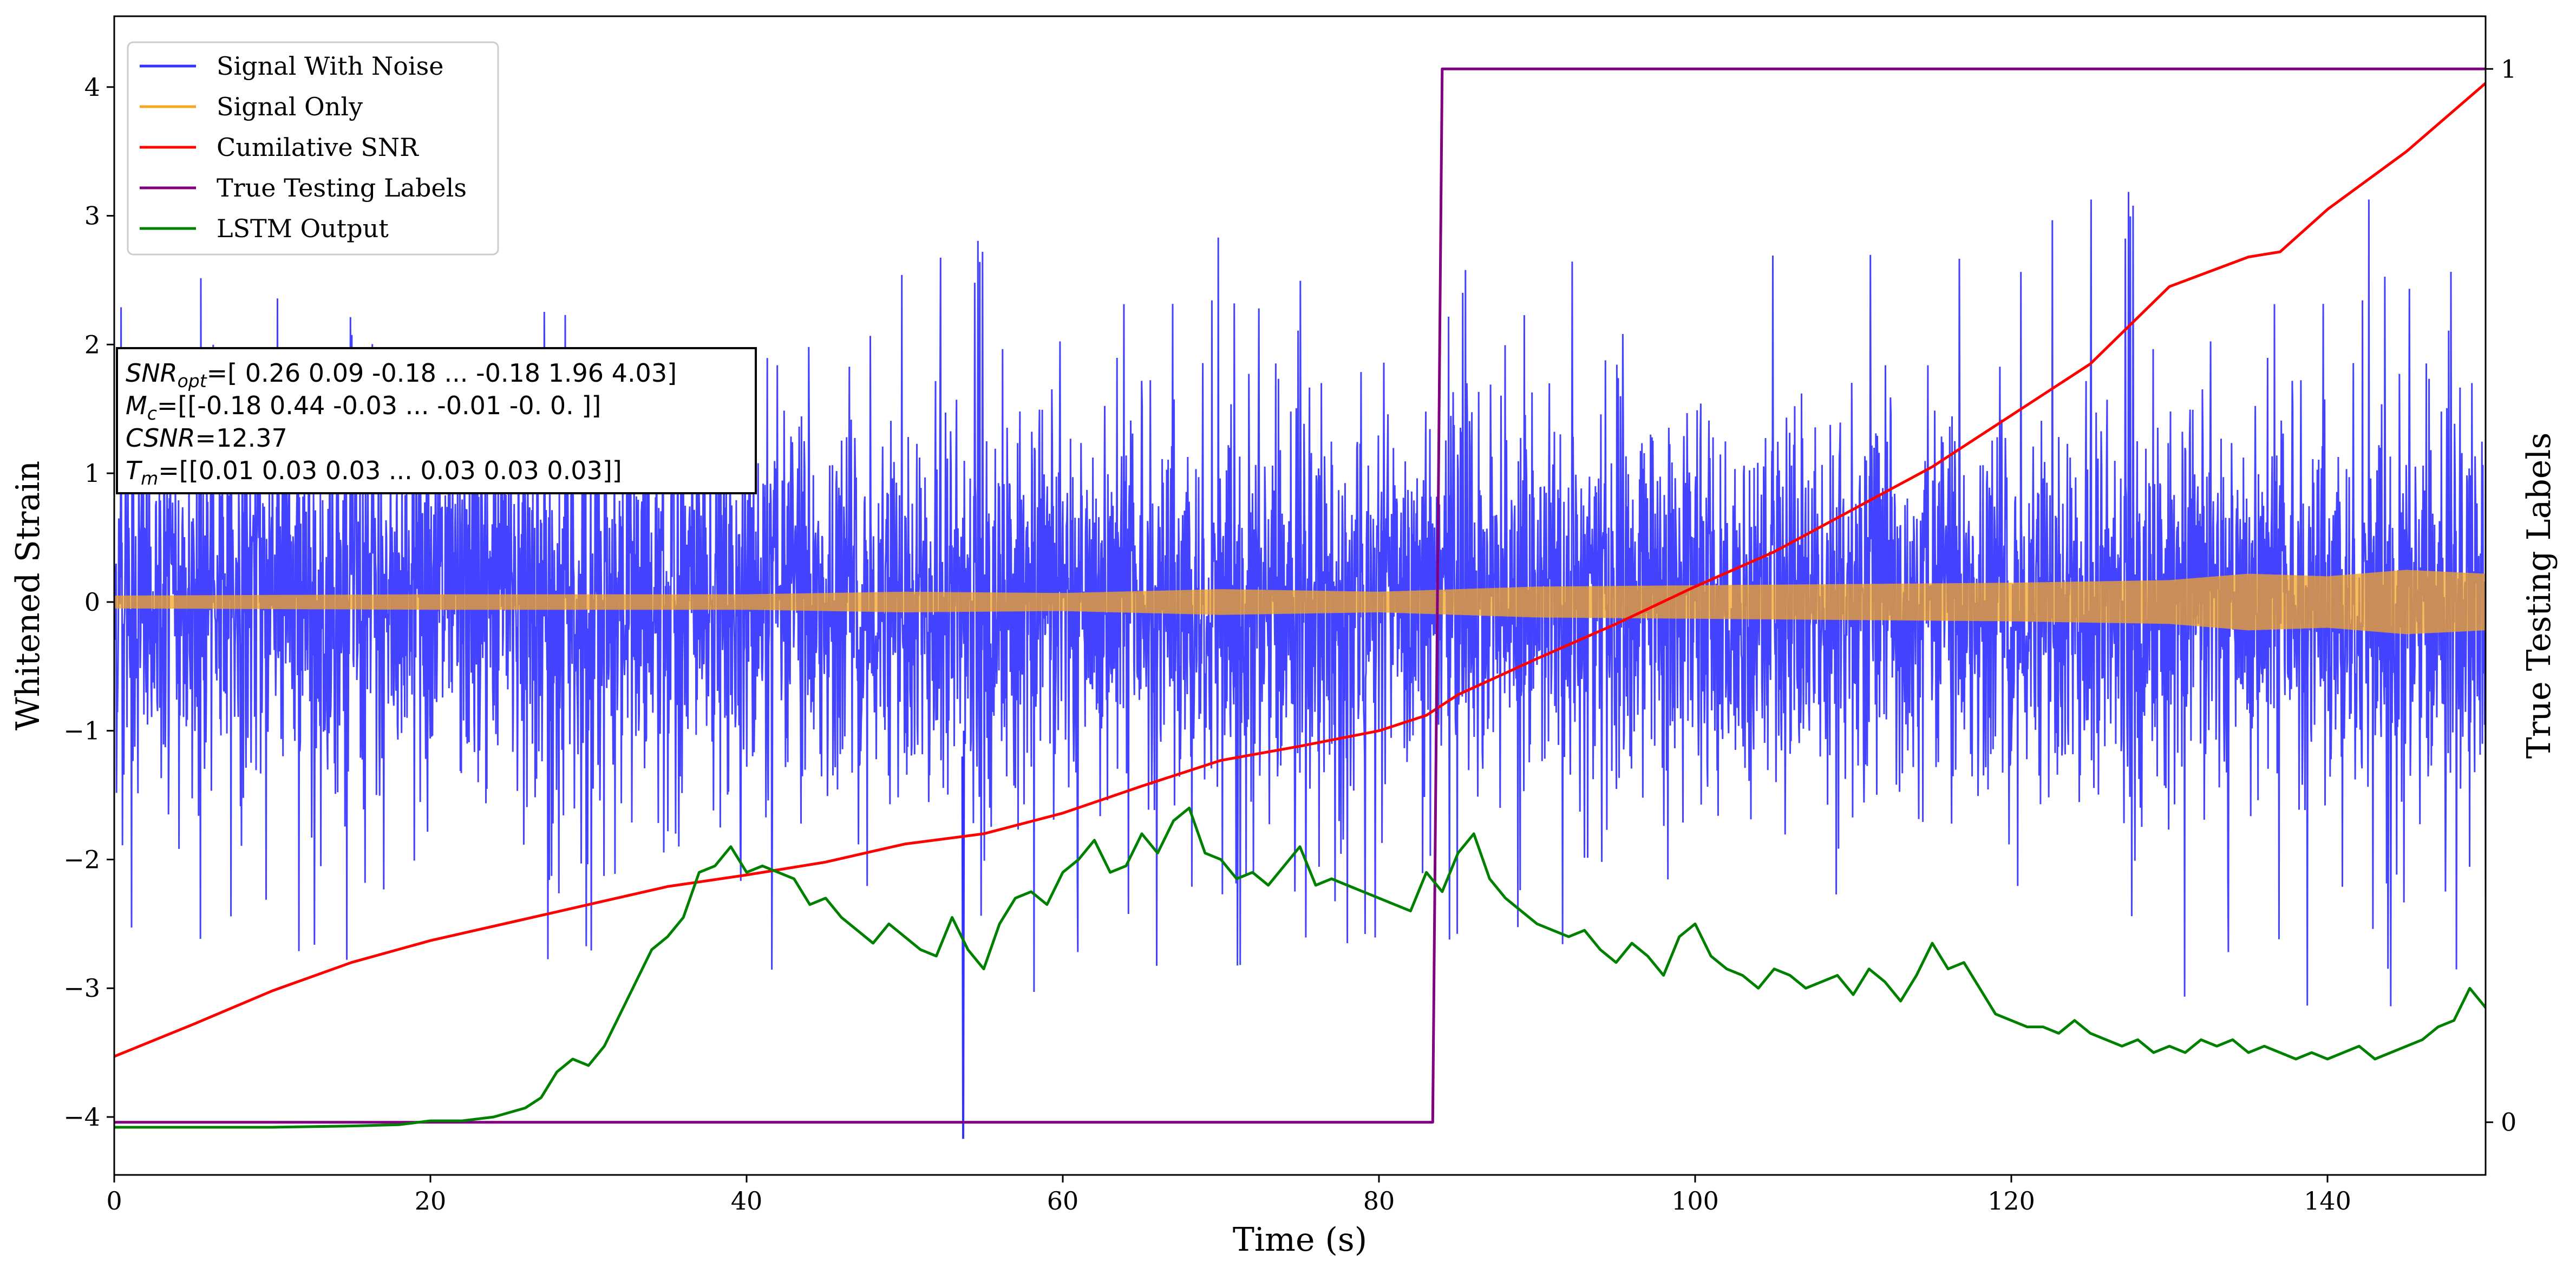  Describe the element at coordinates (2011, 1201) in the screenshot. I see `x-tick-label: 120` at that location.